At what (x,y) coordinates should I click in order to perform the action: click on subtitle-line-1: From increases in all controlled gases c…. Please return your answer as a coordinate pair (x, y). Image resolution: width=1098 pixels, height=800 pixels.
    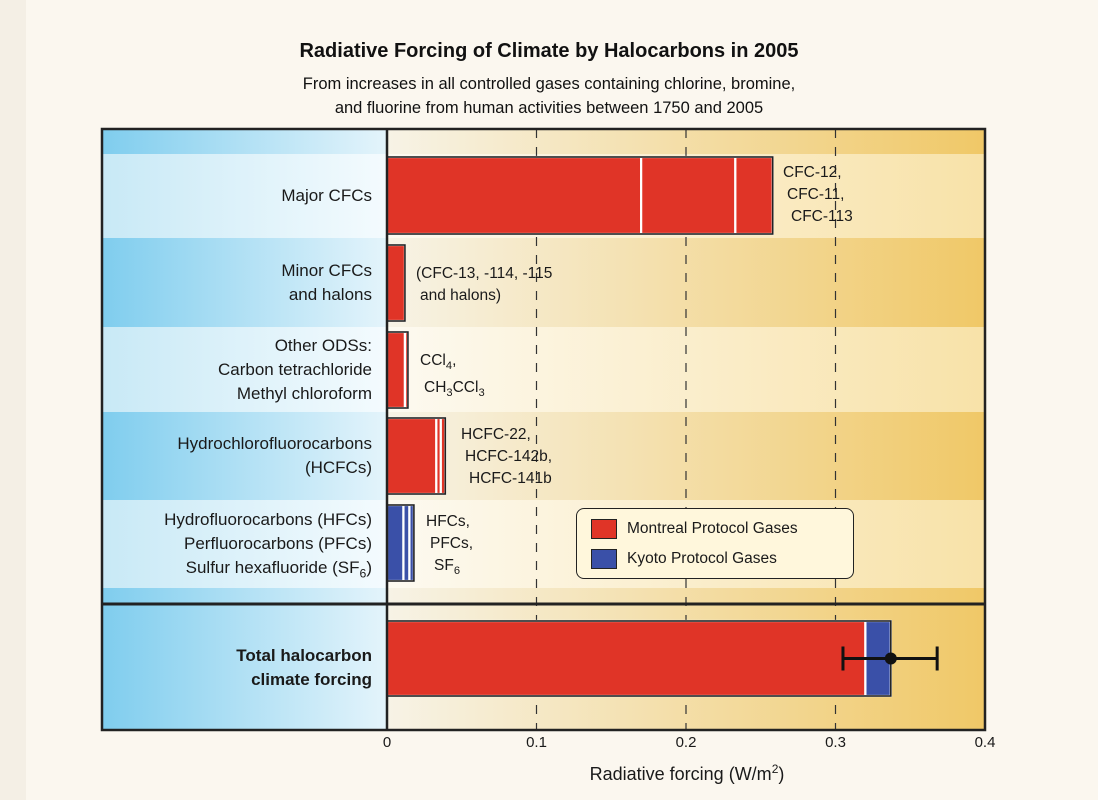
    Looking at the image, I should click on (549, 84).